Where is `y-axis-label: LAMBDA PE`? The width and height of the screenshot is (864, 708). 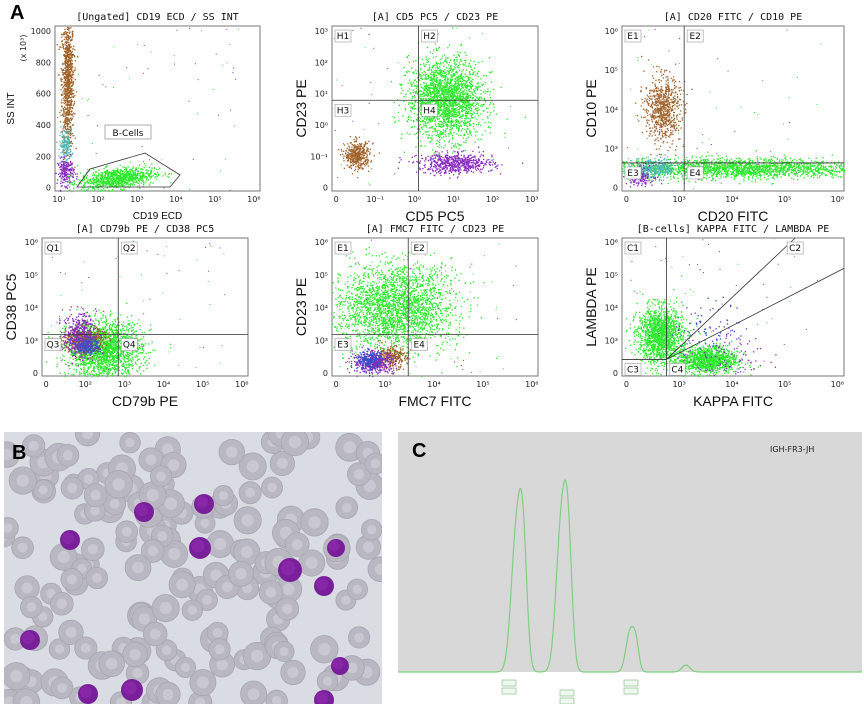
y-axis-label: LAMBDA PE is located at coordinates (591, 306).